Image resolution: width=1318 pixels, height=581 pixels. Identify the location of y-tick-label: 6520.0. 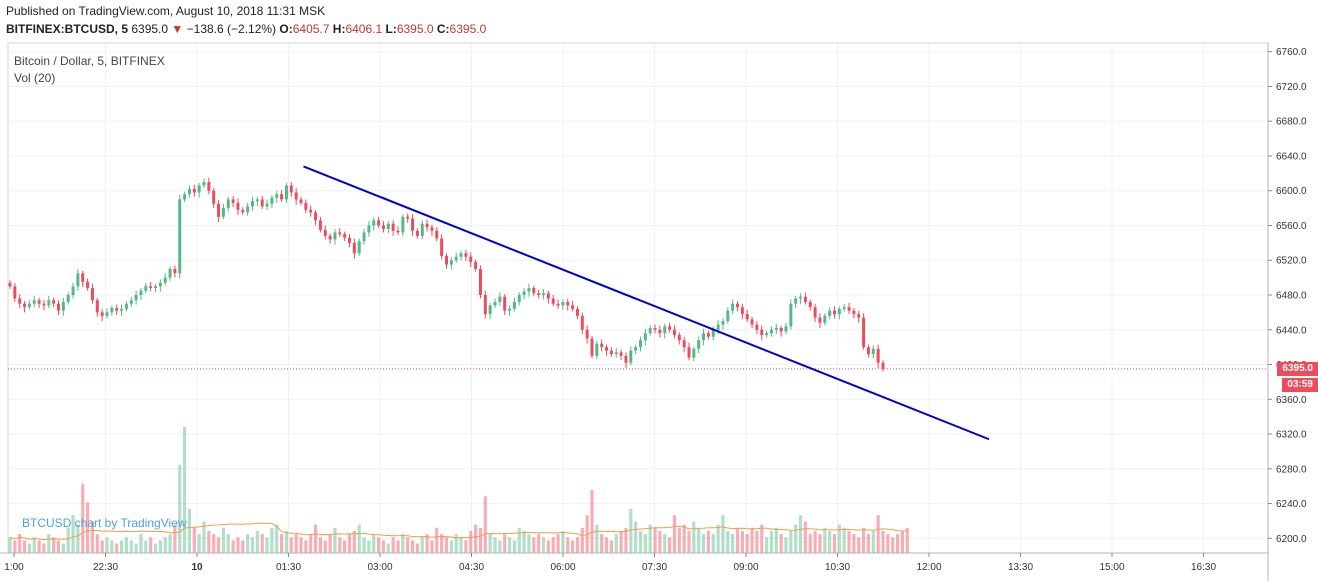
(1291, 261).